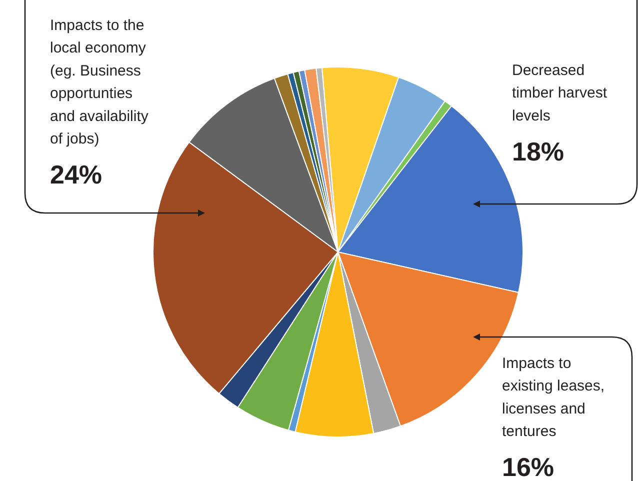  What do you see at coordinates (528, 466) in the screenshot?
I see `data-label: 16%` at bounding box center [528, 466].